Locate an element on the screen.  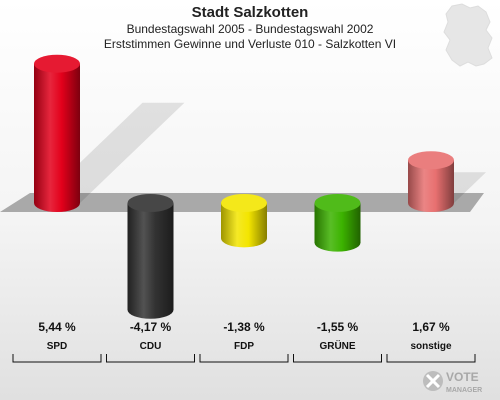
germany-map-icon is located at coordinates (468, 35).